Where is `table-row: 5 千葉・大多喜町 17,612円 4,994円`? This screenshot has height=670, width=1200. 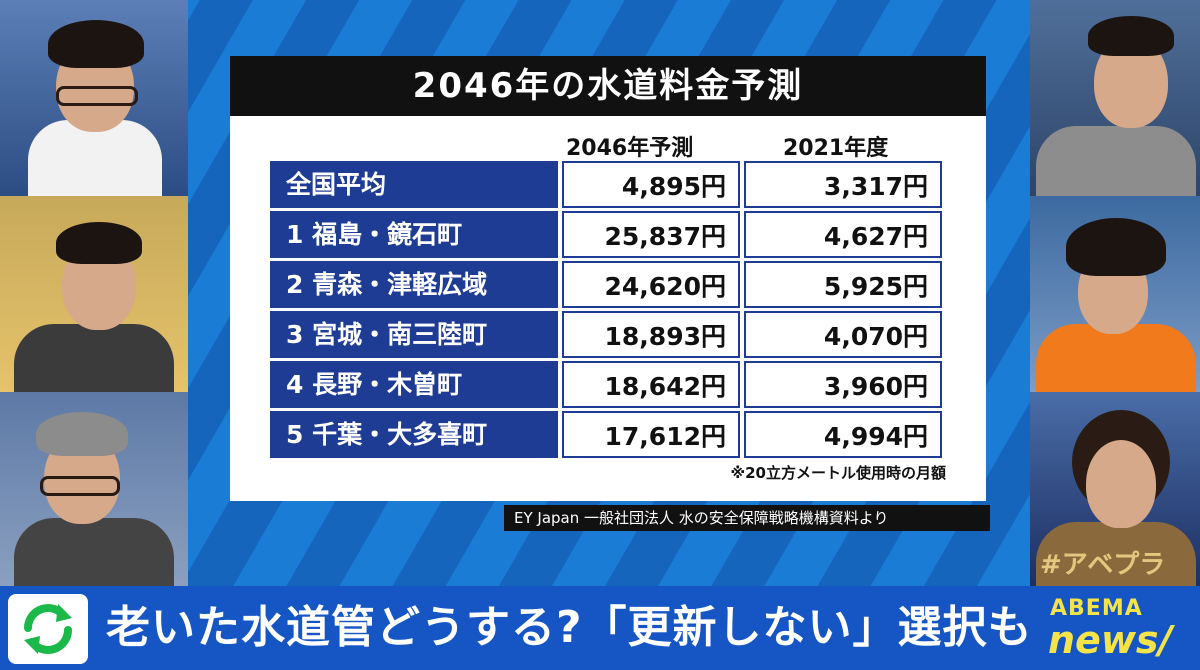 table-row: 5 千葉・大多喜町 17,612円 4,994円 is located at coordinates (606, 434).